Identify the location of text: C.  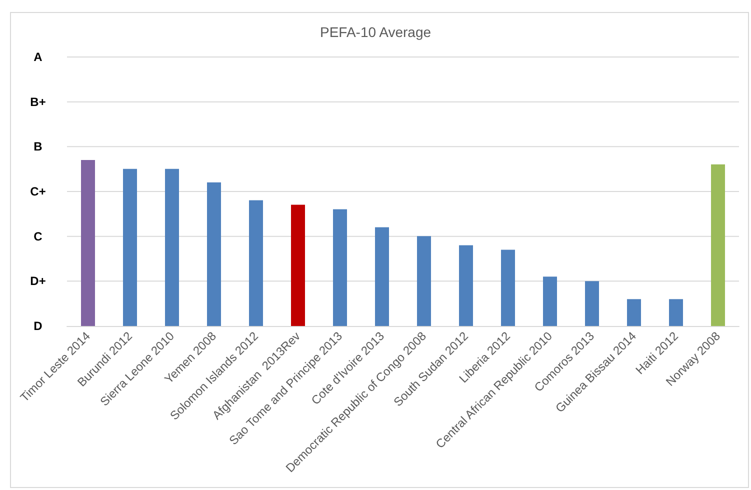
(38, 236).